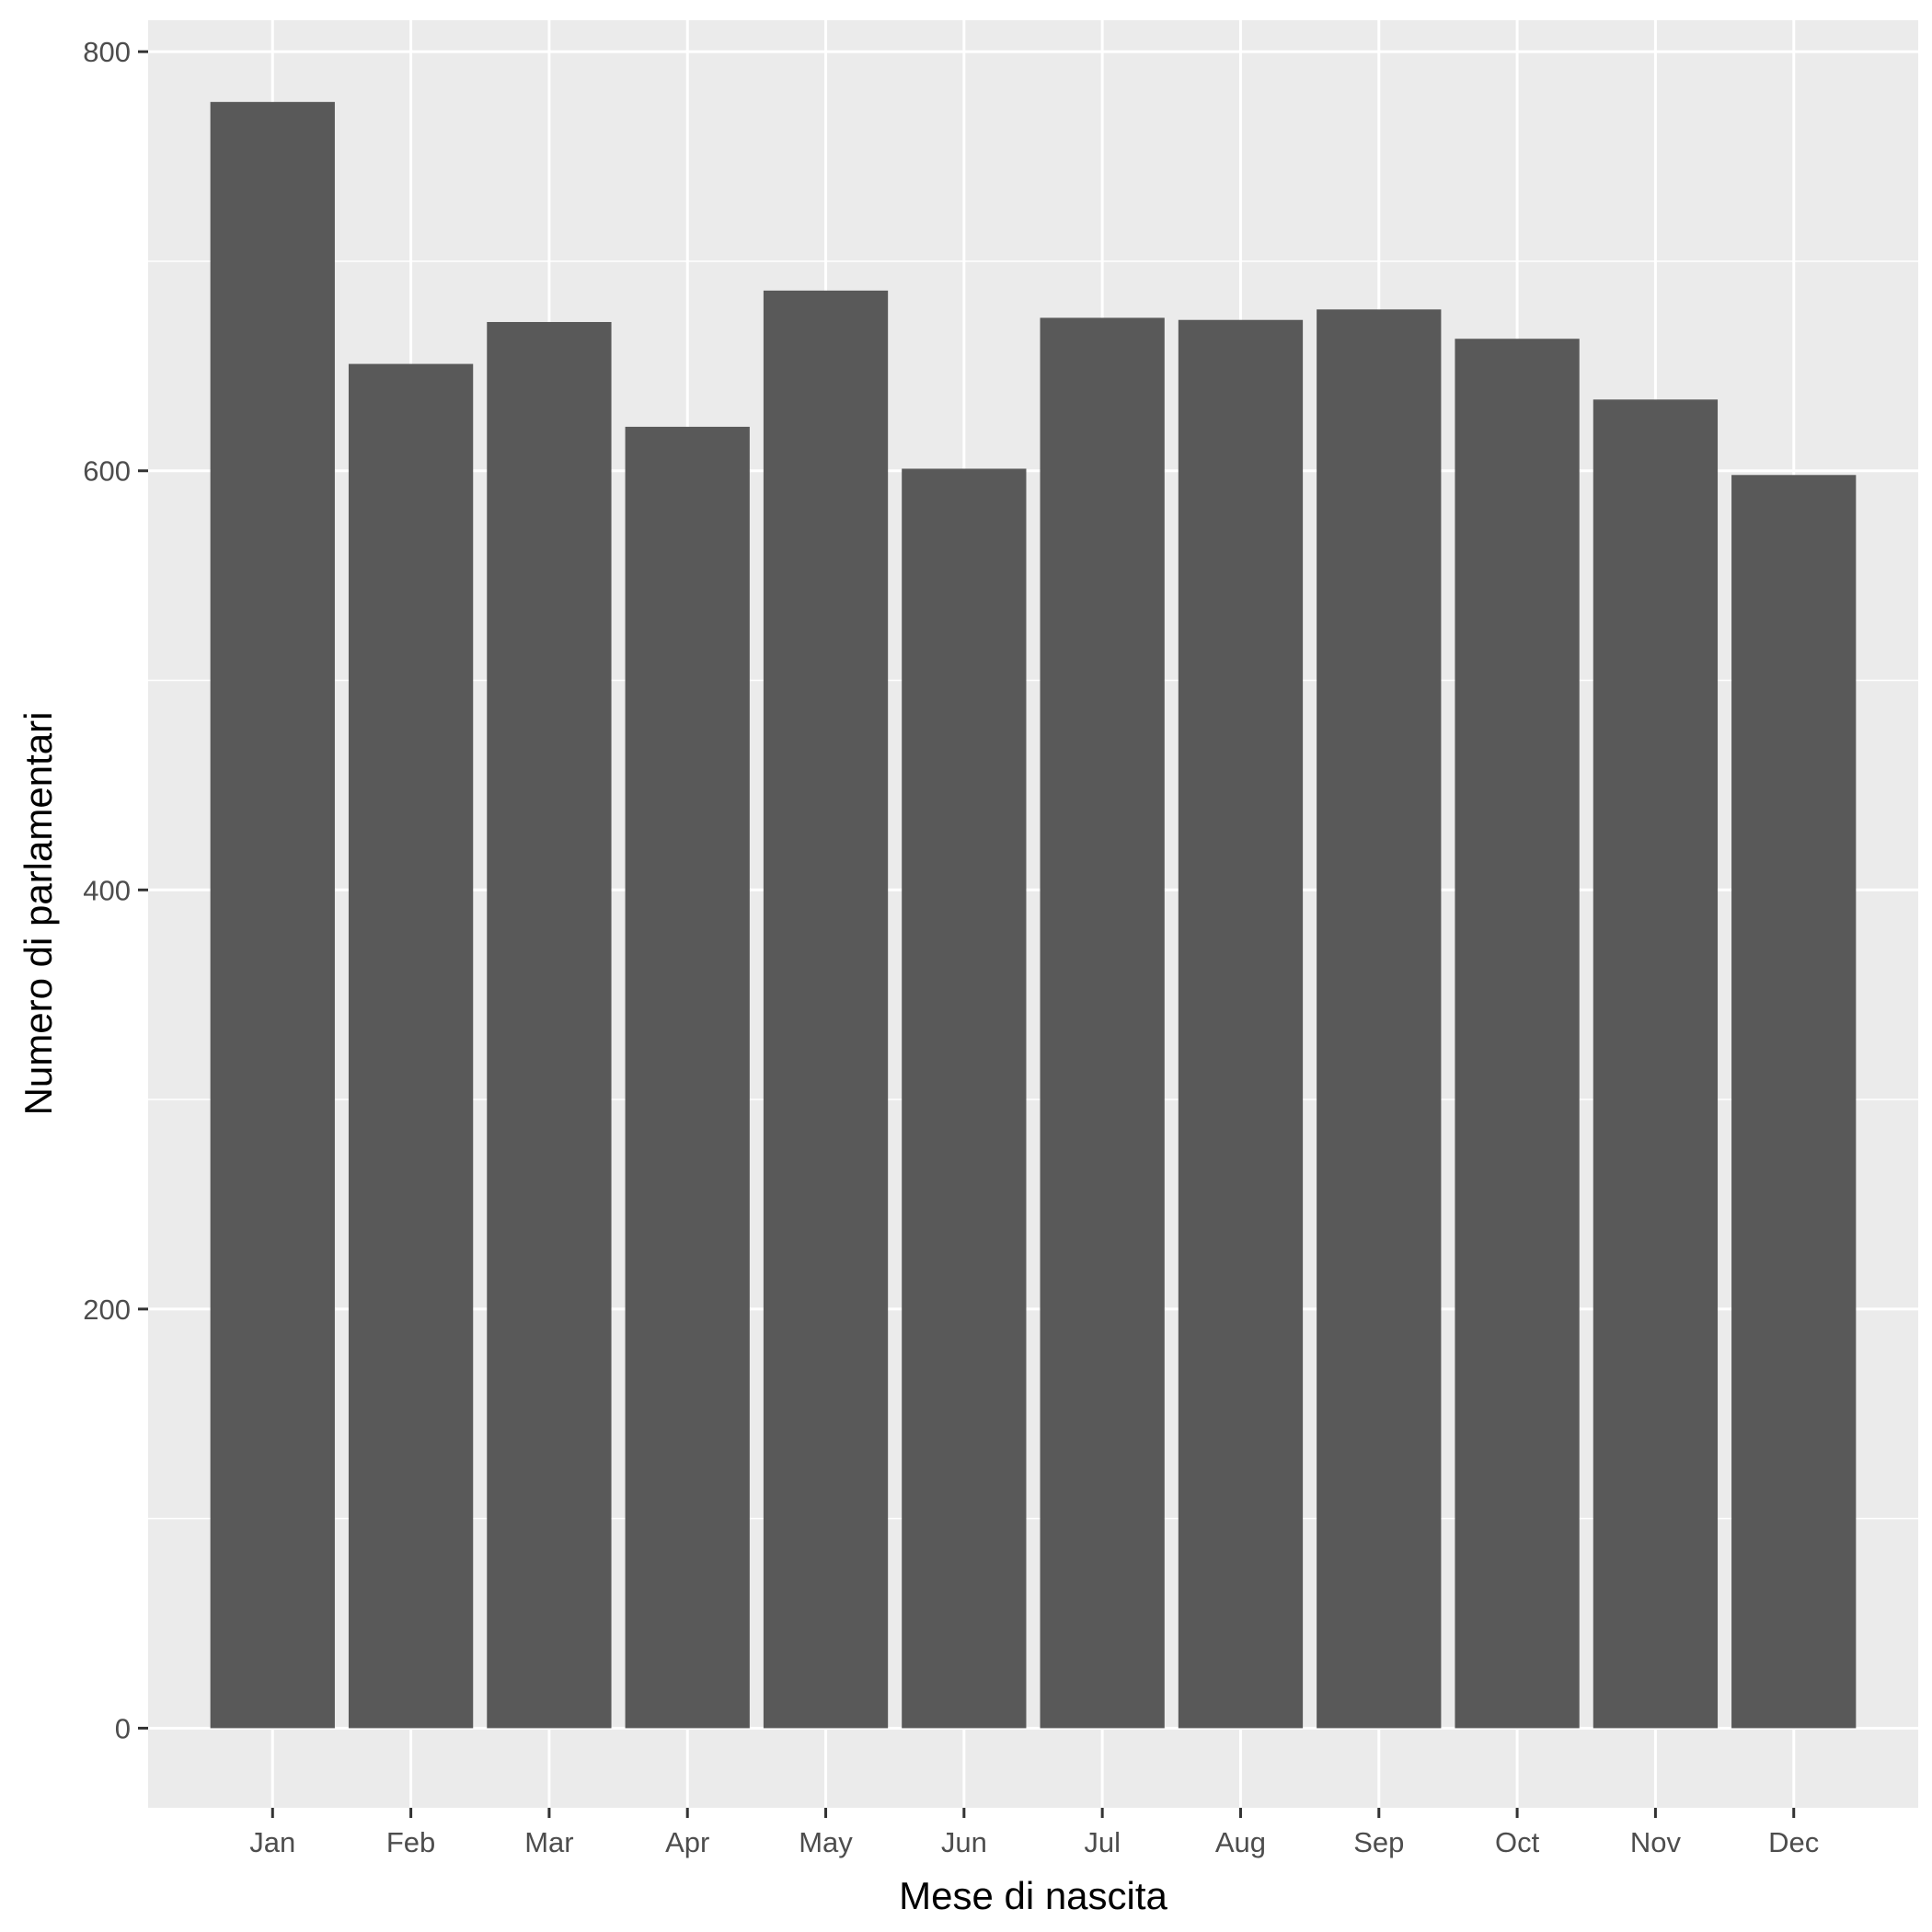  Describe the element at coordinates (1793, 1842) in the screenshot. I see `x-tick-label: Dec` at that location.